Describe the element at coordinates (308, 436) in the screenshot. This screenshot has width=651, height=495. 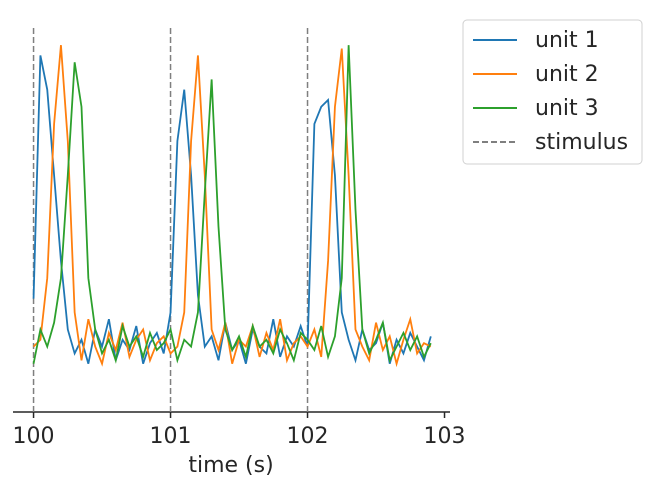
I see `x-tick-label: 102` at that location.